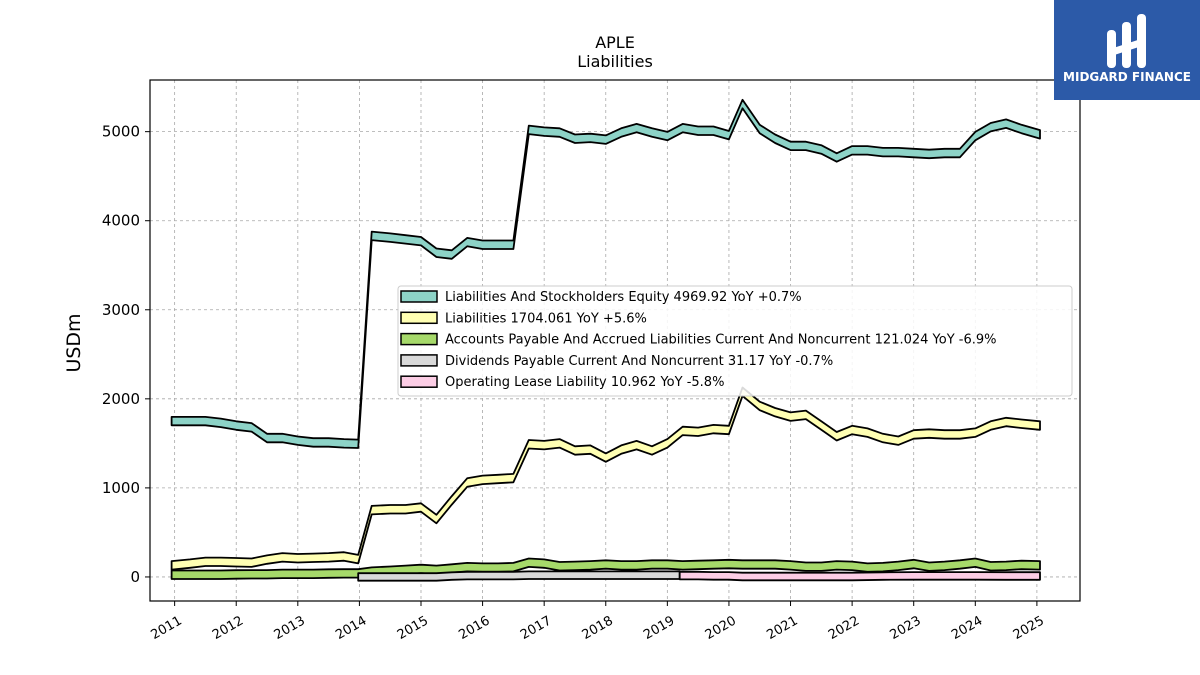 Image resolution: width=1200 pixels, height=675 pixels. I want to click on legend-frame, so click(735, 341).